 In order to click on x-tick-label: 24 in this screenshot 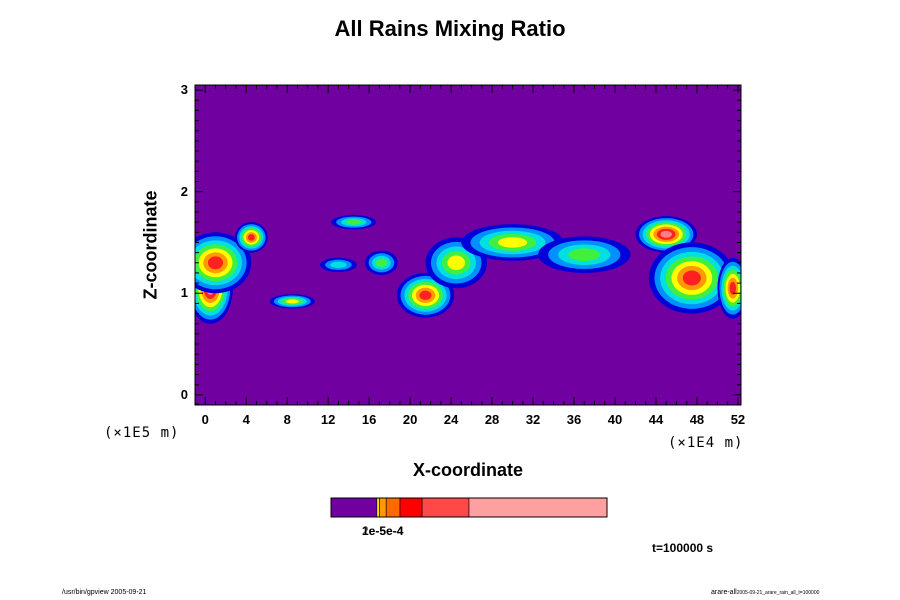, I will do `click(451, 419)`.